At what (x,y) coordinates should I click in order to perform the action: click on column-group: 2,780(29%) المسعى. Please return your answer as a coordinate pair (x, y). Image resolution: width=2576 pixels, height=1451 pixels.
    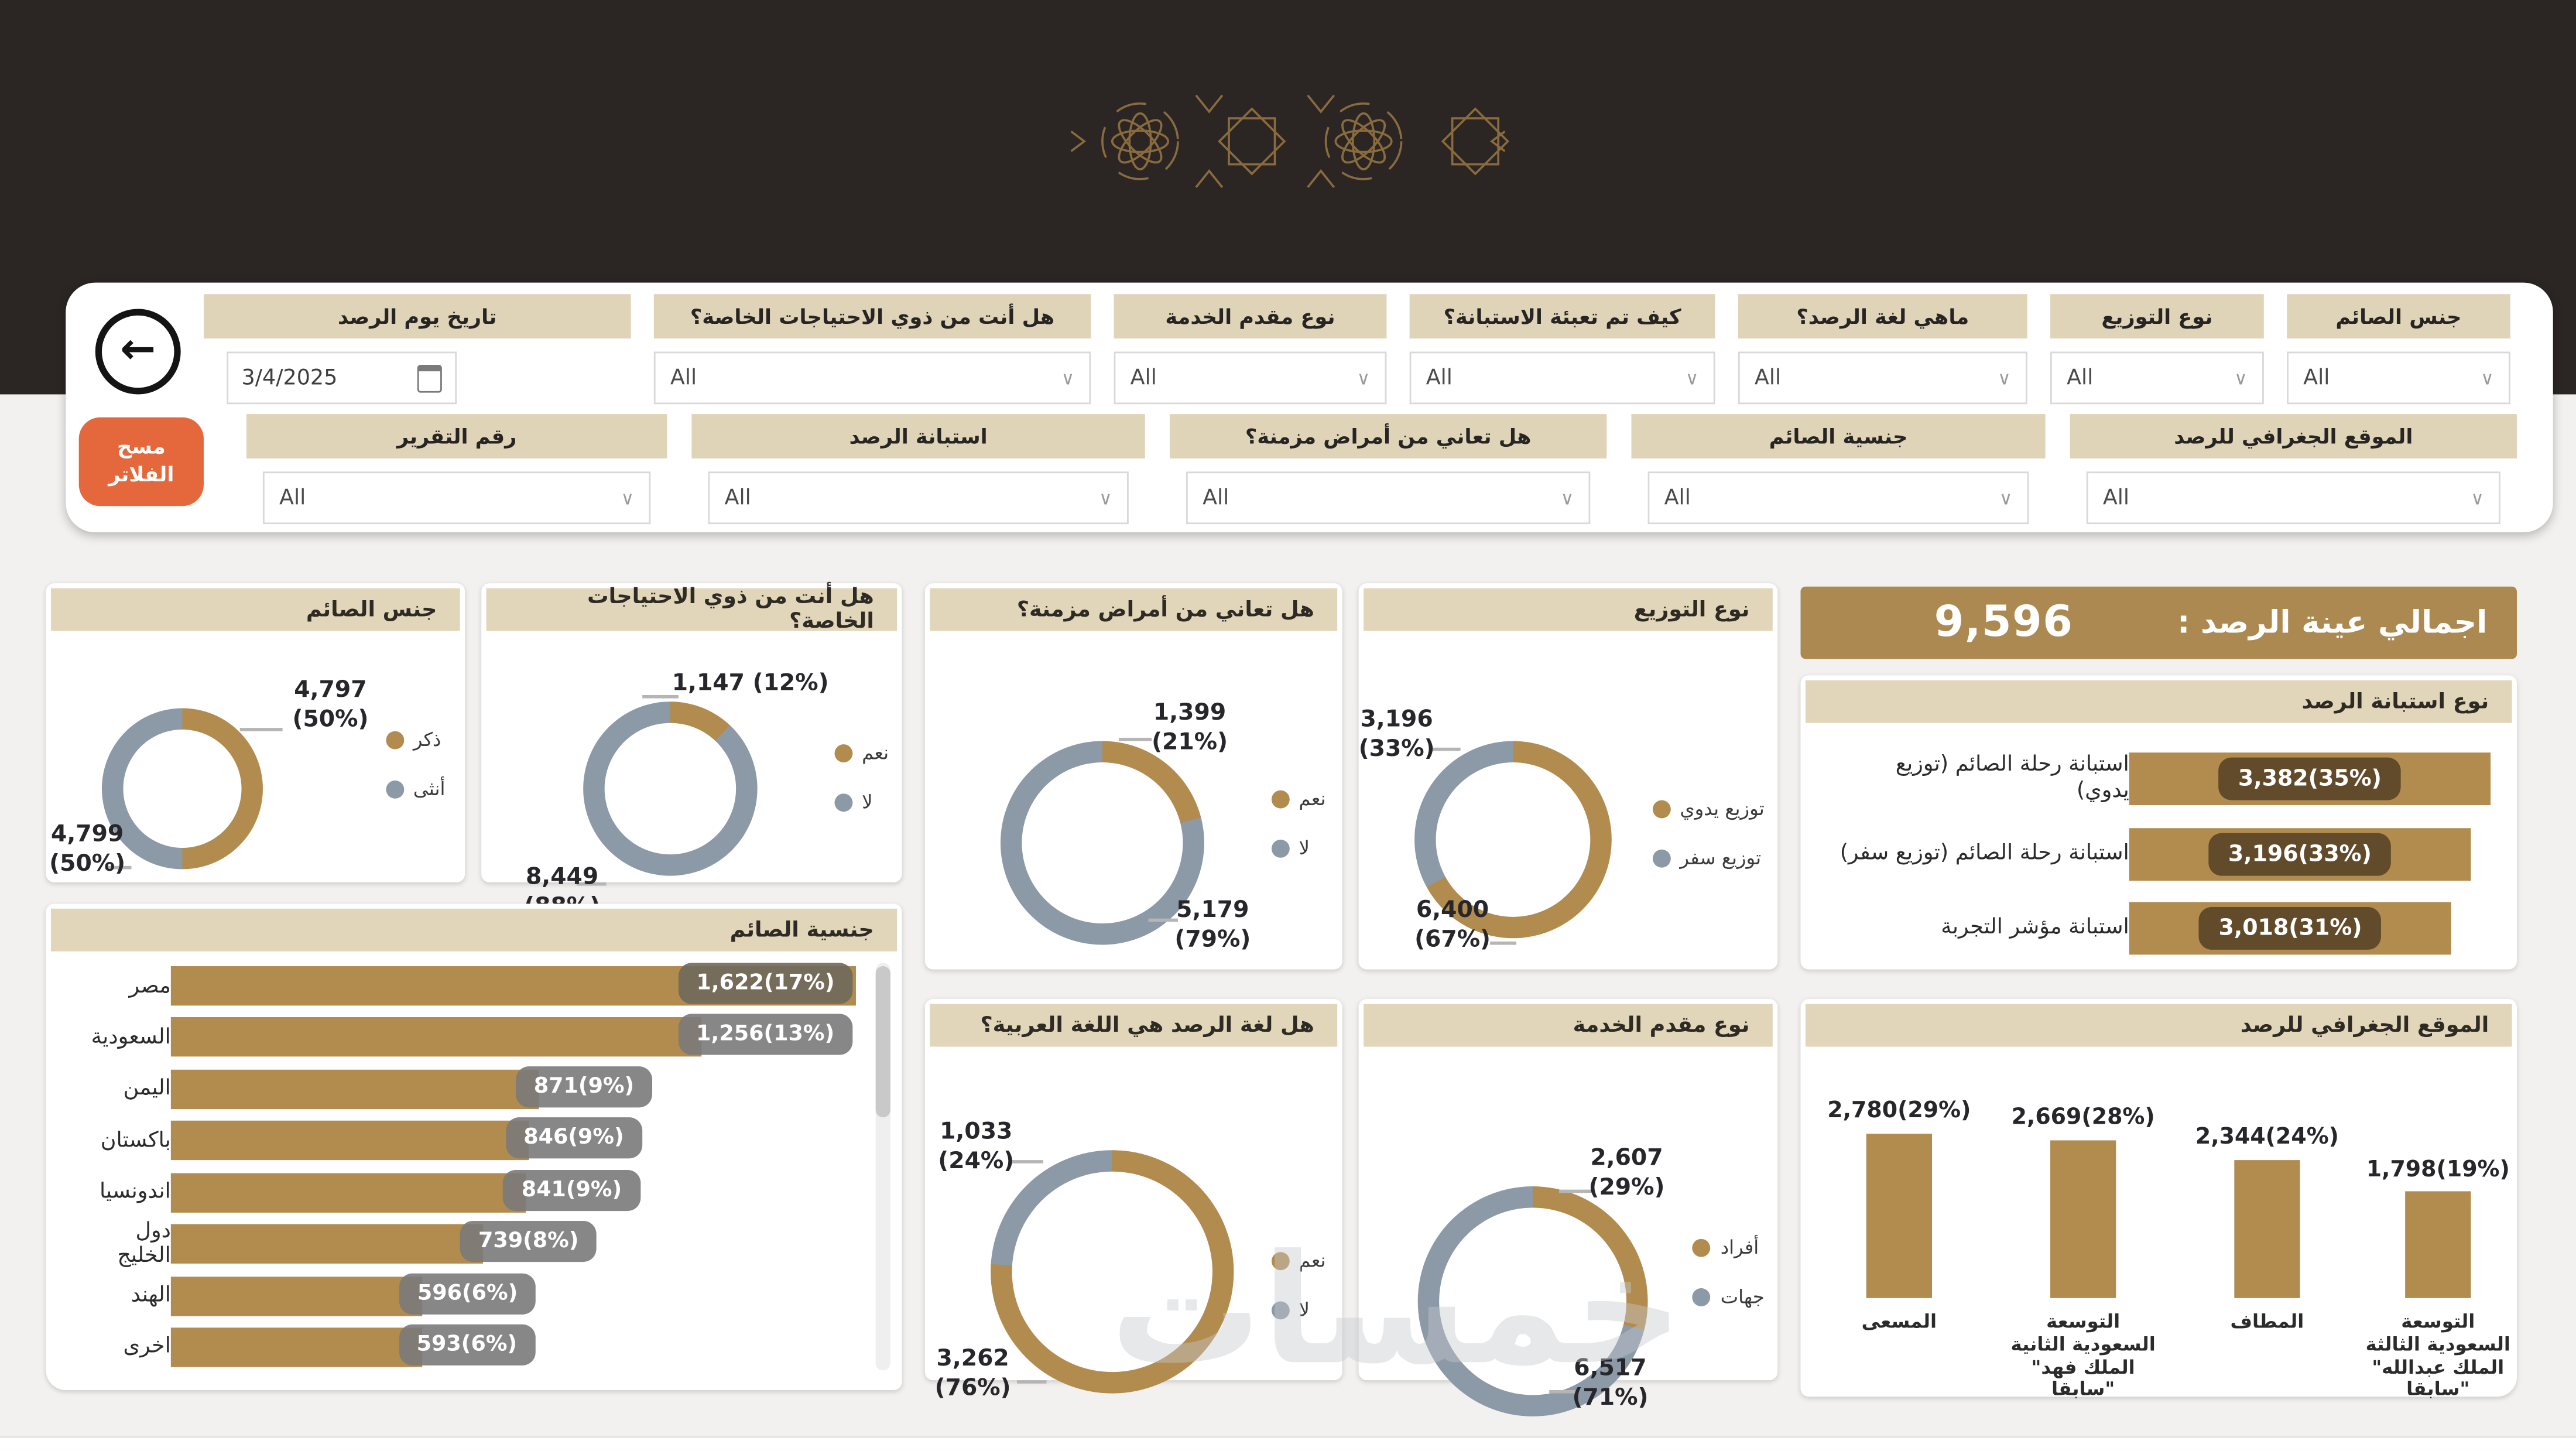
    Looking at the image, I should click on (1899, 1217).